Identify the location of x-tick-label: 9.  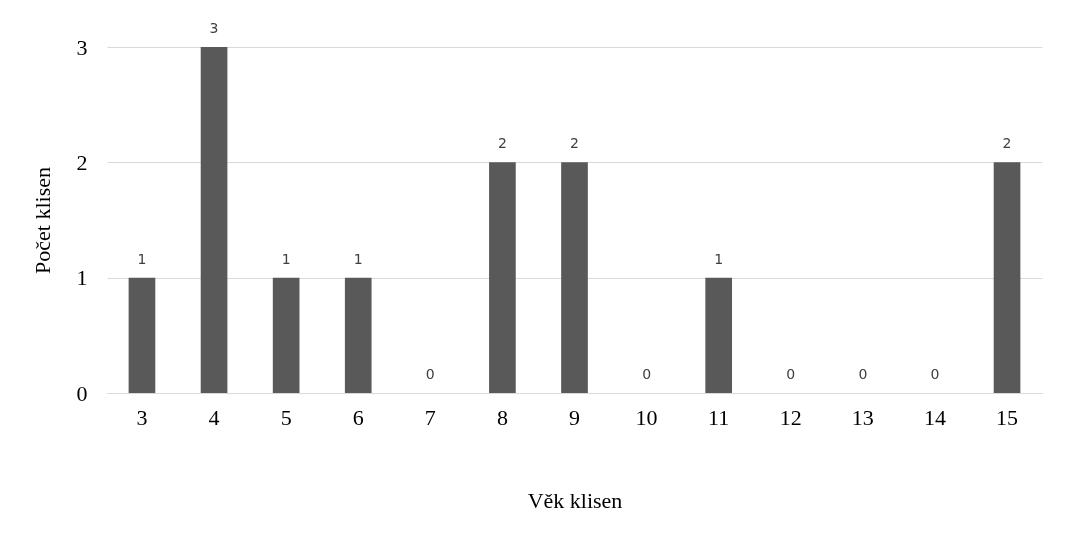
(574, 417).